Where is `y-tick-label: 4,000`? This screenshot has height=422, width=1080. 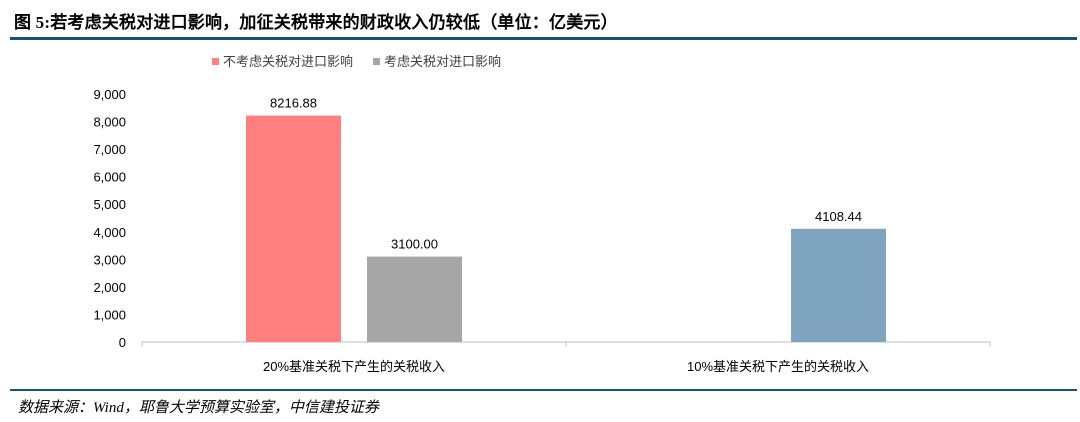 y-tick-label: 4,000 is located at coordinates (109, 232).